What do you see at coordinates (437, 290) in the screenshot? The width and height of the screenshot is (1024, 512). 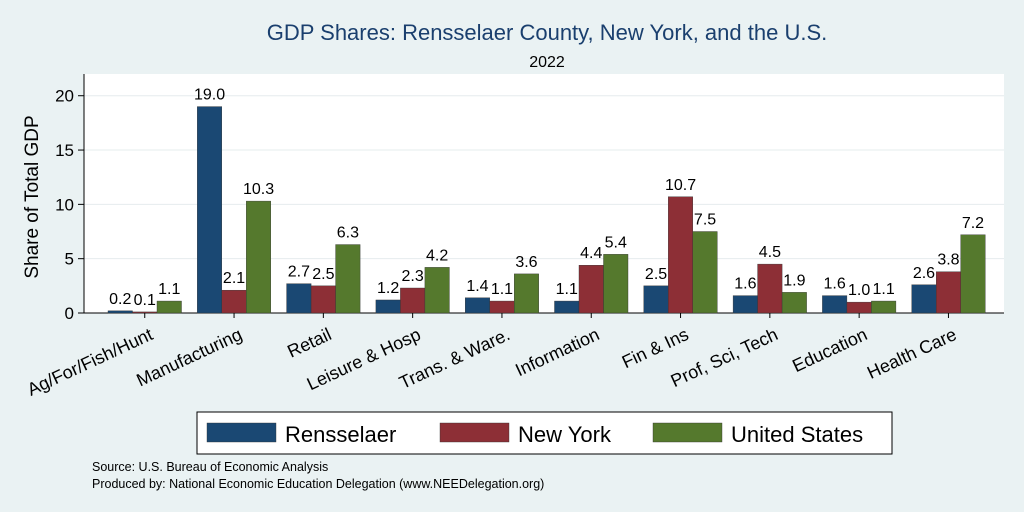 I see `bar-united-states-leisure-hosp` at bounding box center [437, 290].